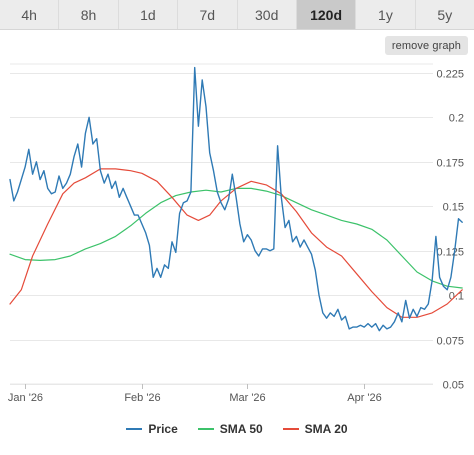 The height and width of the screenshot is (455, 474). I want to click on y-tick-label: 0.225, so click(450, 75).